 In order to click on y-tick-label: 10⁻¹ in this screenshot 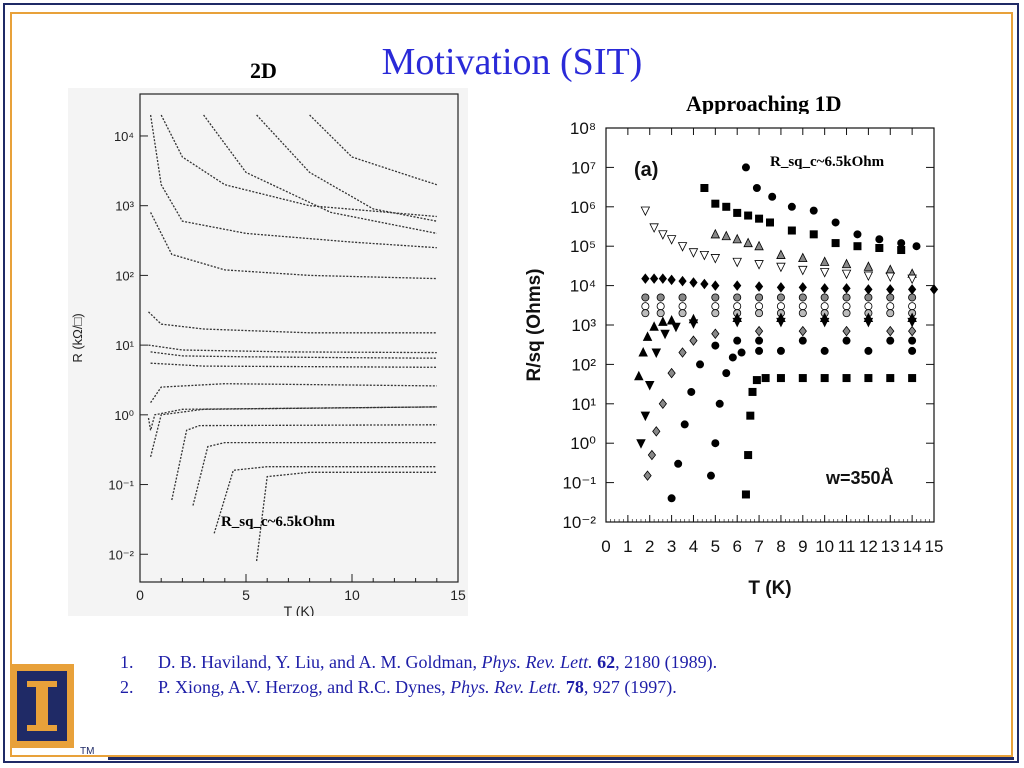, I will do `click(579, 483)`.